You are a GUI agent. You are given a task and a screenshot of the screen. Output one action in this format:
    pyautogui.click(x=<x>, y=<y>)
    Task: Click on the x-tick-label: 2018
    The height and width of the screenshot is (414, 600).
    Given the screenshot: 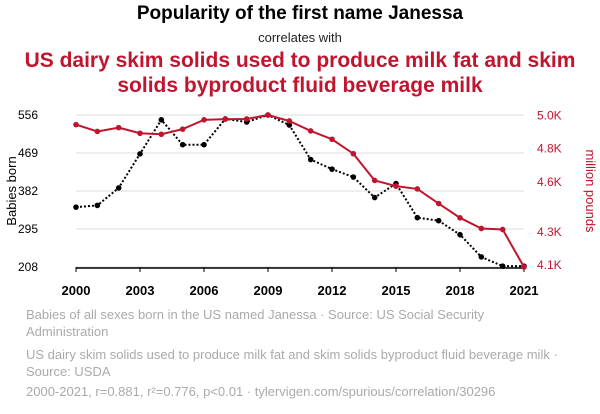 What is the action you would take?
    pyautogui.click(x=460, y=290)
    